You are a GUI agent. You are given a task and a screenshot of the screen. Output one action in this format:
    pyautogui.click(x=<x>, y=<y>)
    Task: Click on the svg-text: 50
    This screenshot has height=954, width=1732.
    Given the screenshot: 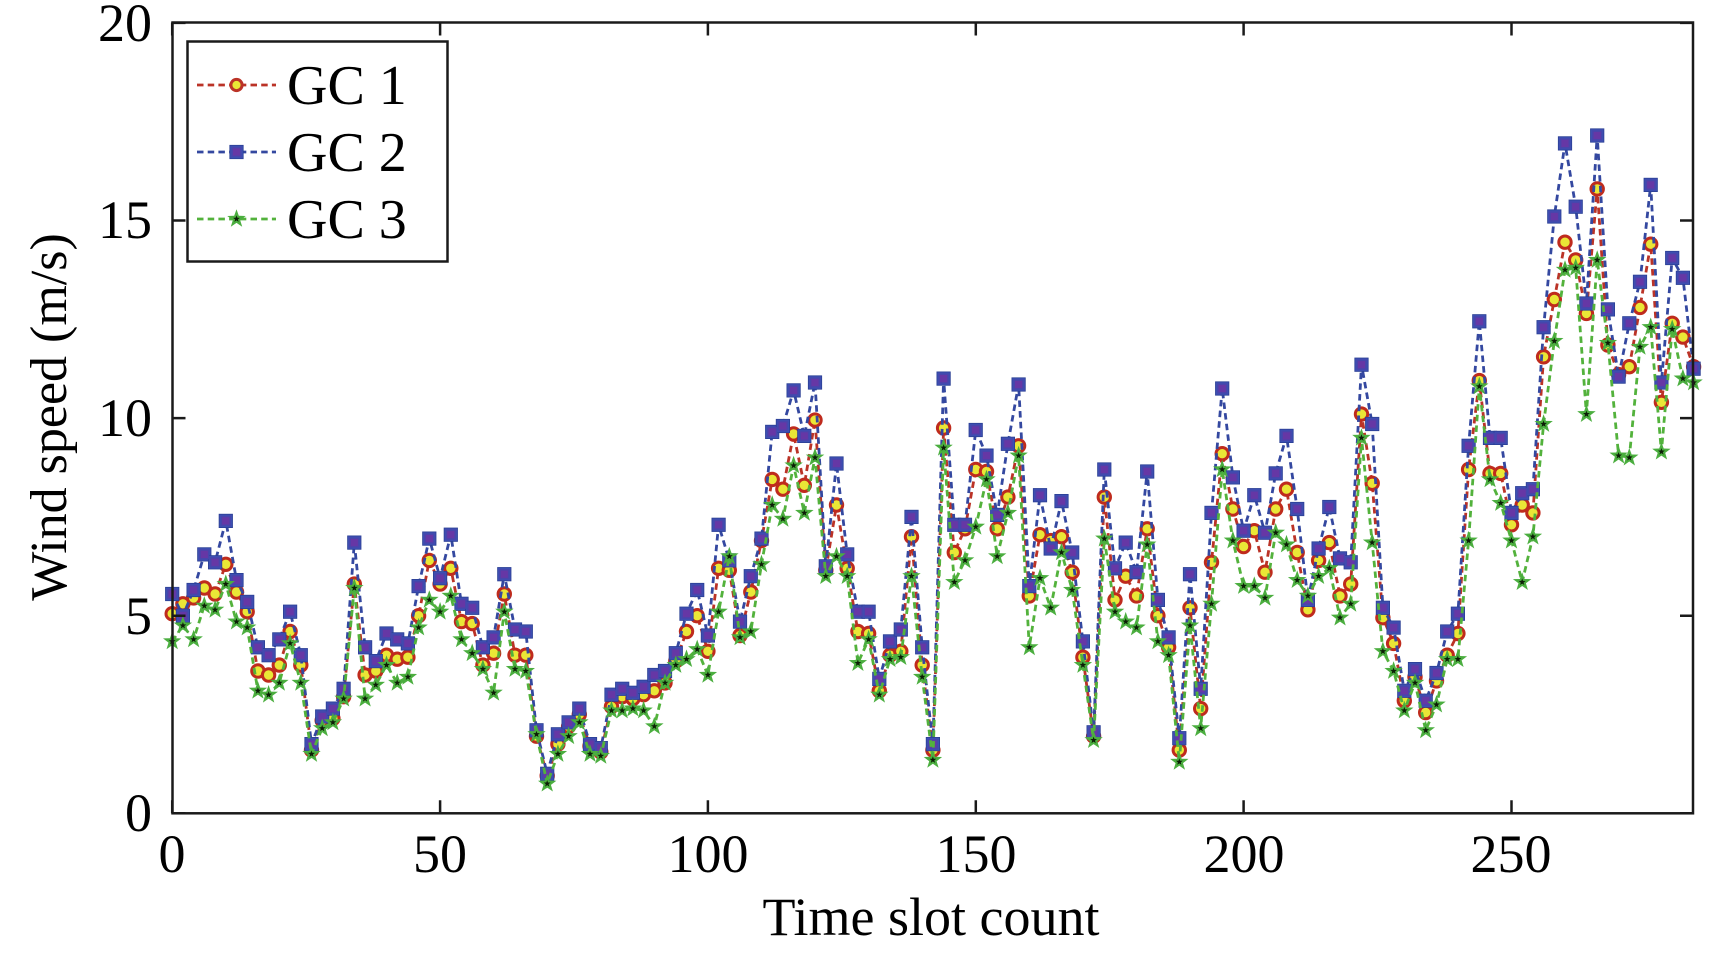 What is the action you would take?
    pyautogui.click(x=440, y=854)
    